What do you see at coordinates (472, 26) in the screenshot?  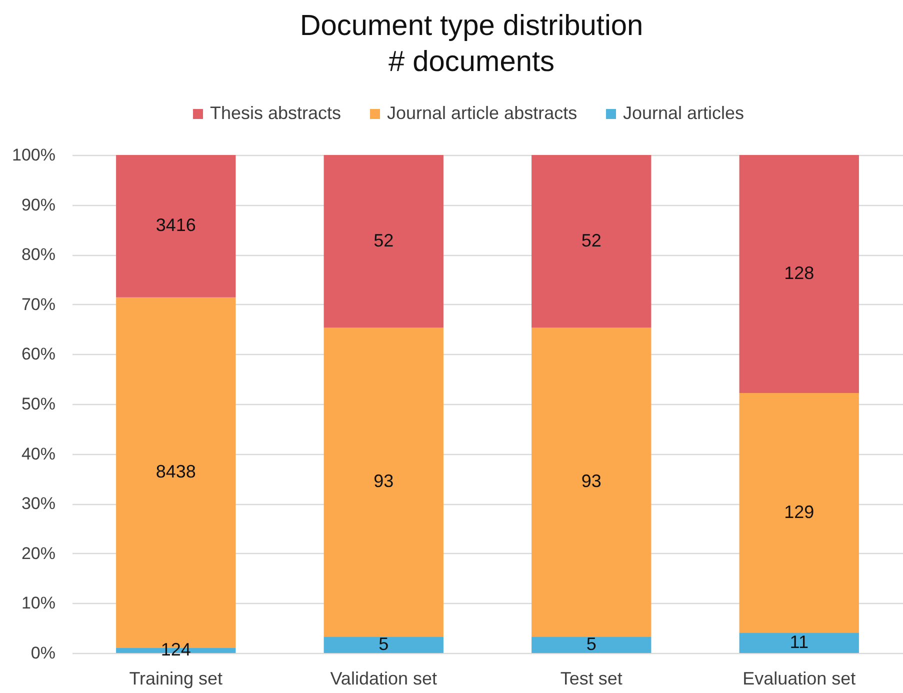 I see `chart-title: Document type distribution` at bounding box center [472, 26].